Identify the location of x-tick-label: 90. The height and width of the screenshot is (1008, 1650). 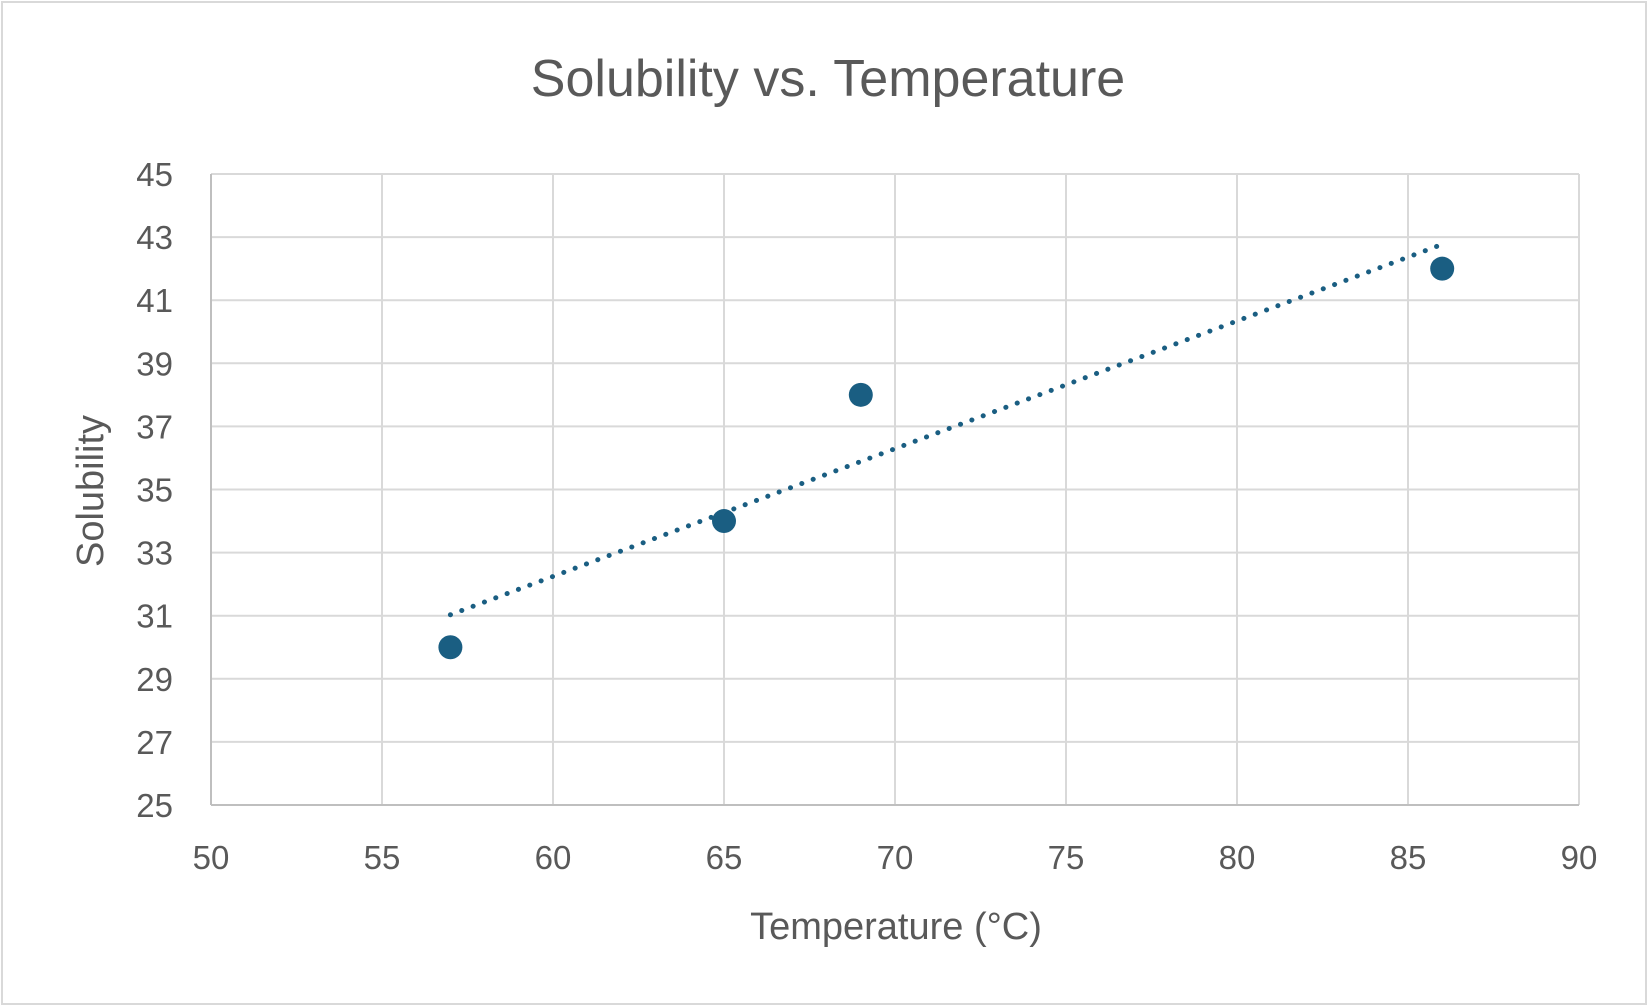
(1579, 857).